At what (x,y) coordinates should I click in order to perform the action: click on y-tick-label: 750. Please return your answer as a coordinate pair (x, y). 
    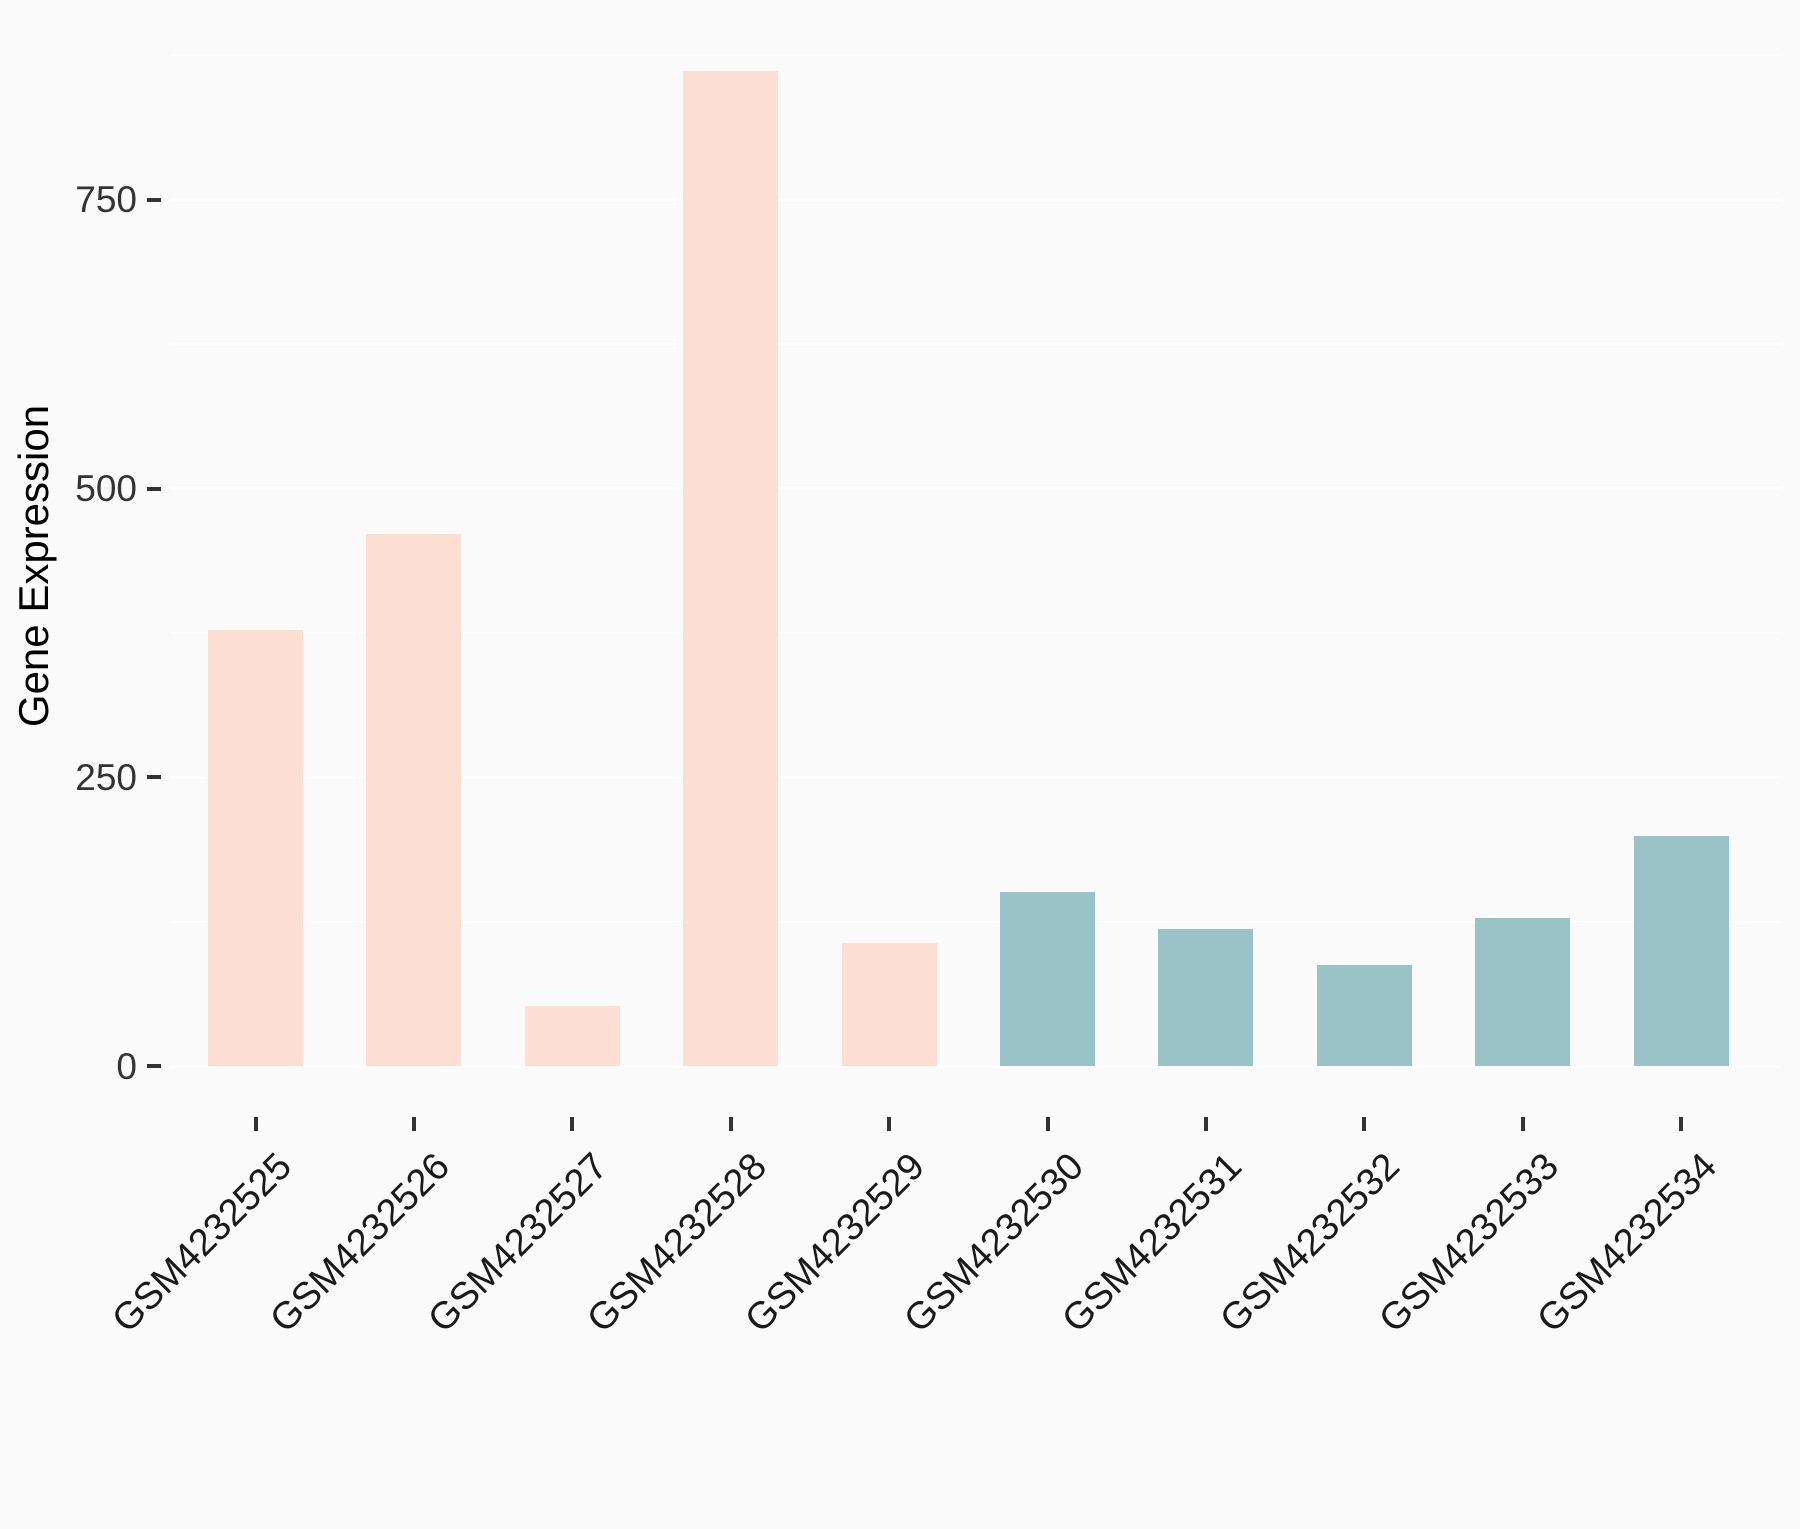
    Looking at the image, I should click on (106, 200).